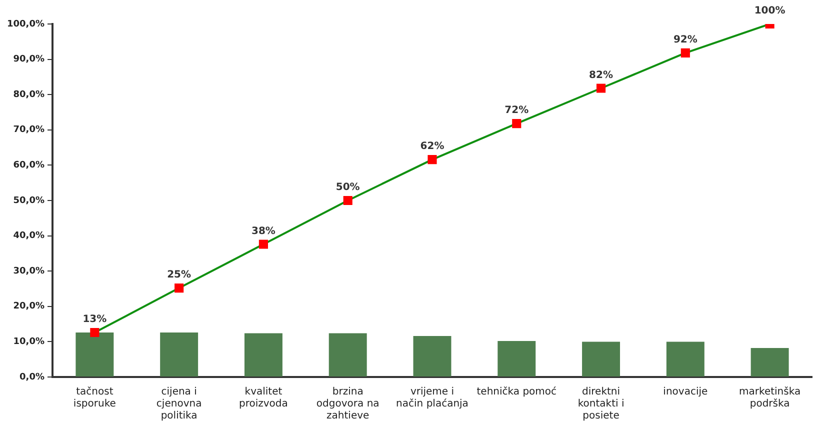 This screenshot has width=819, height=426. Describe the element at coordinates (179, 275) in the screenshot. I see `data-label: 25%` at that location.